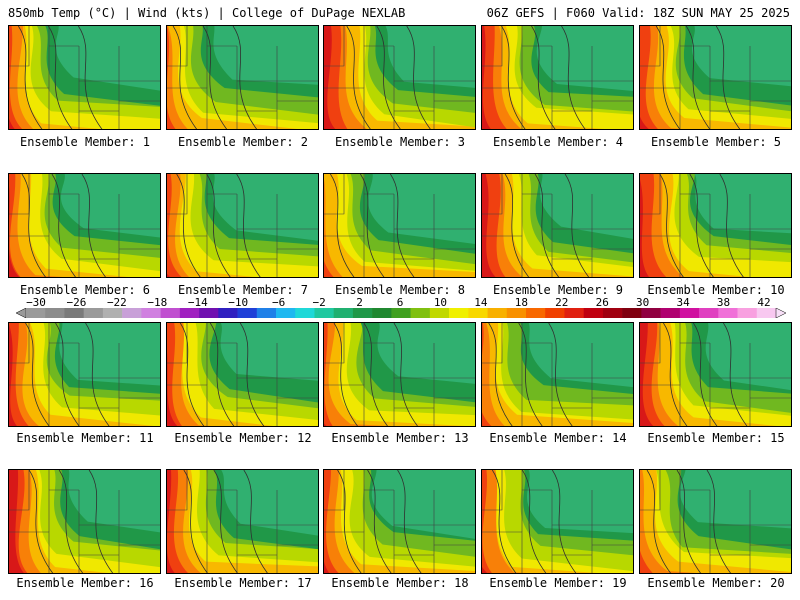 The image size is (800, 600). Describe the element at coordinates (279, 302) in the screenshot. I see `colorbar-tick-label: −6` at that location.